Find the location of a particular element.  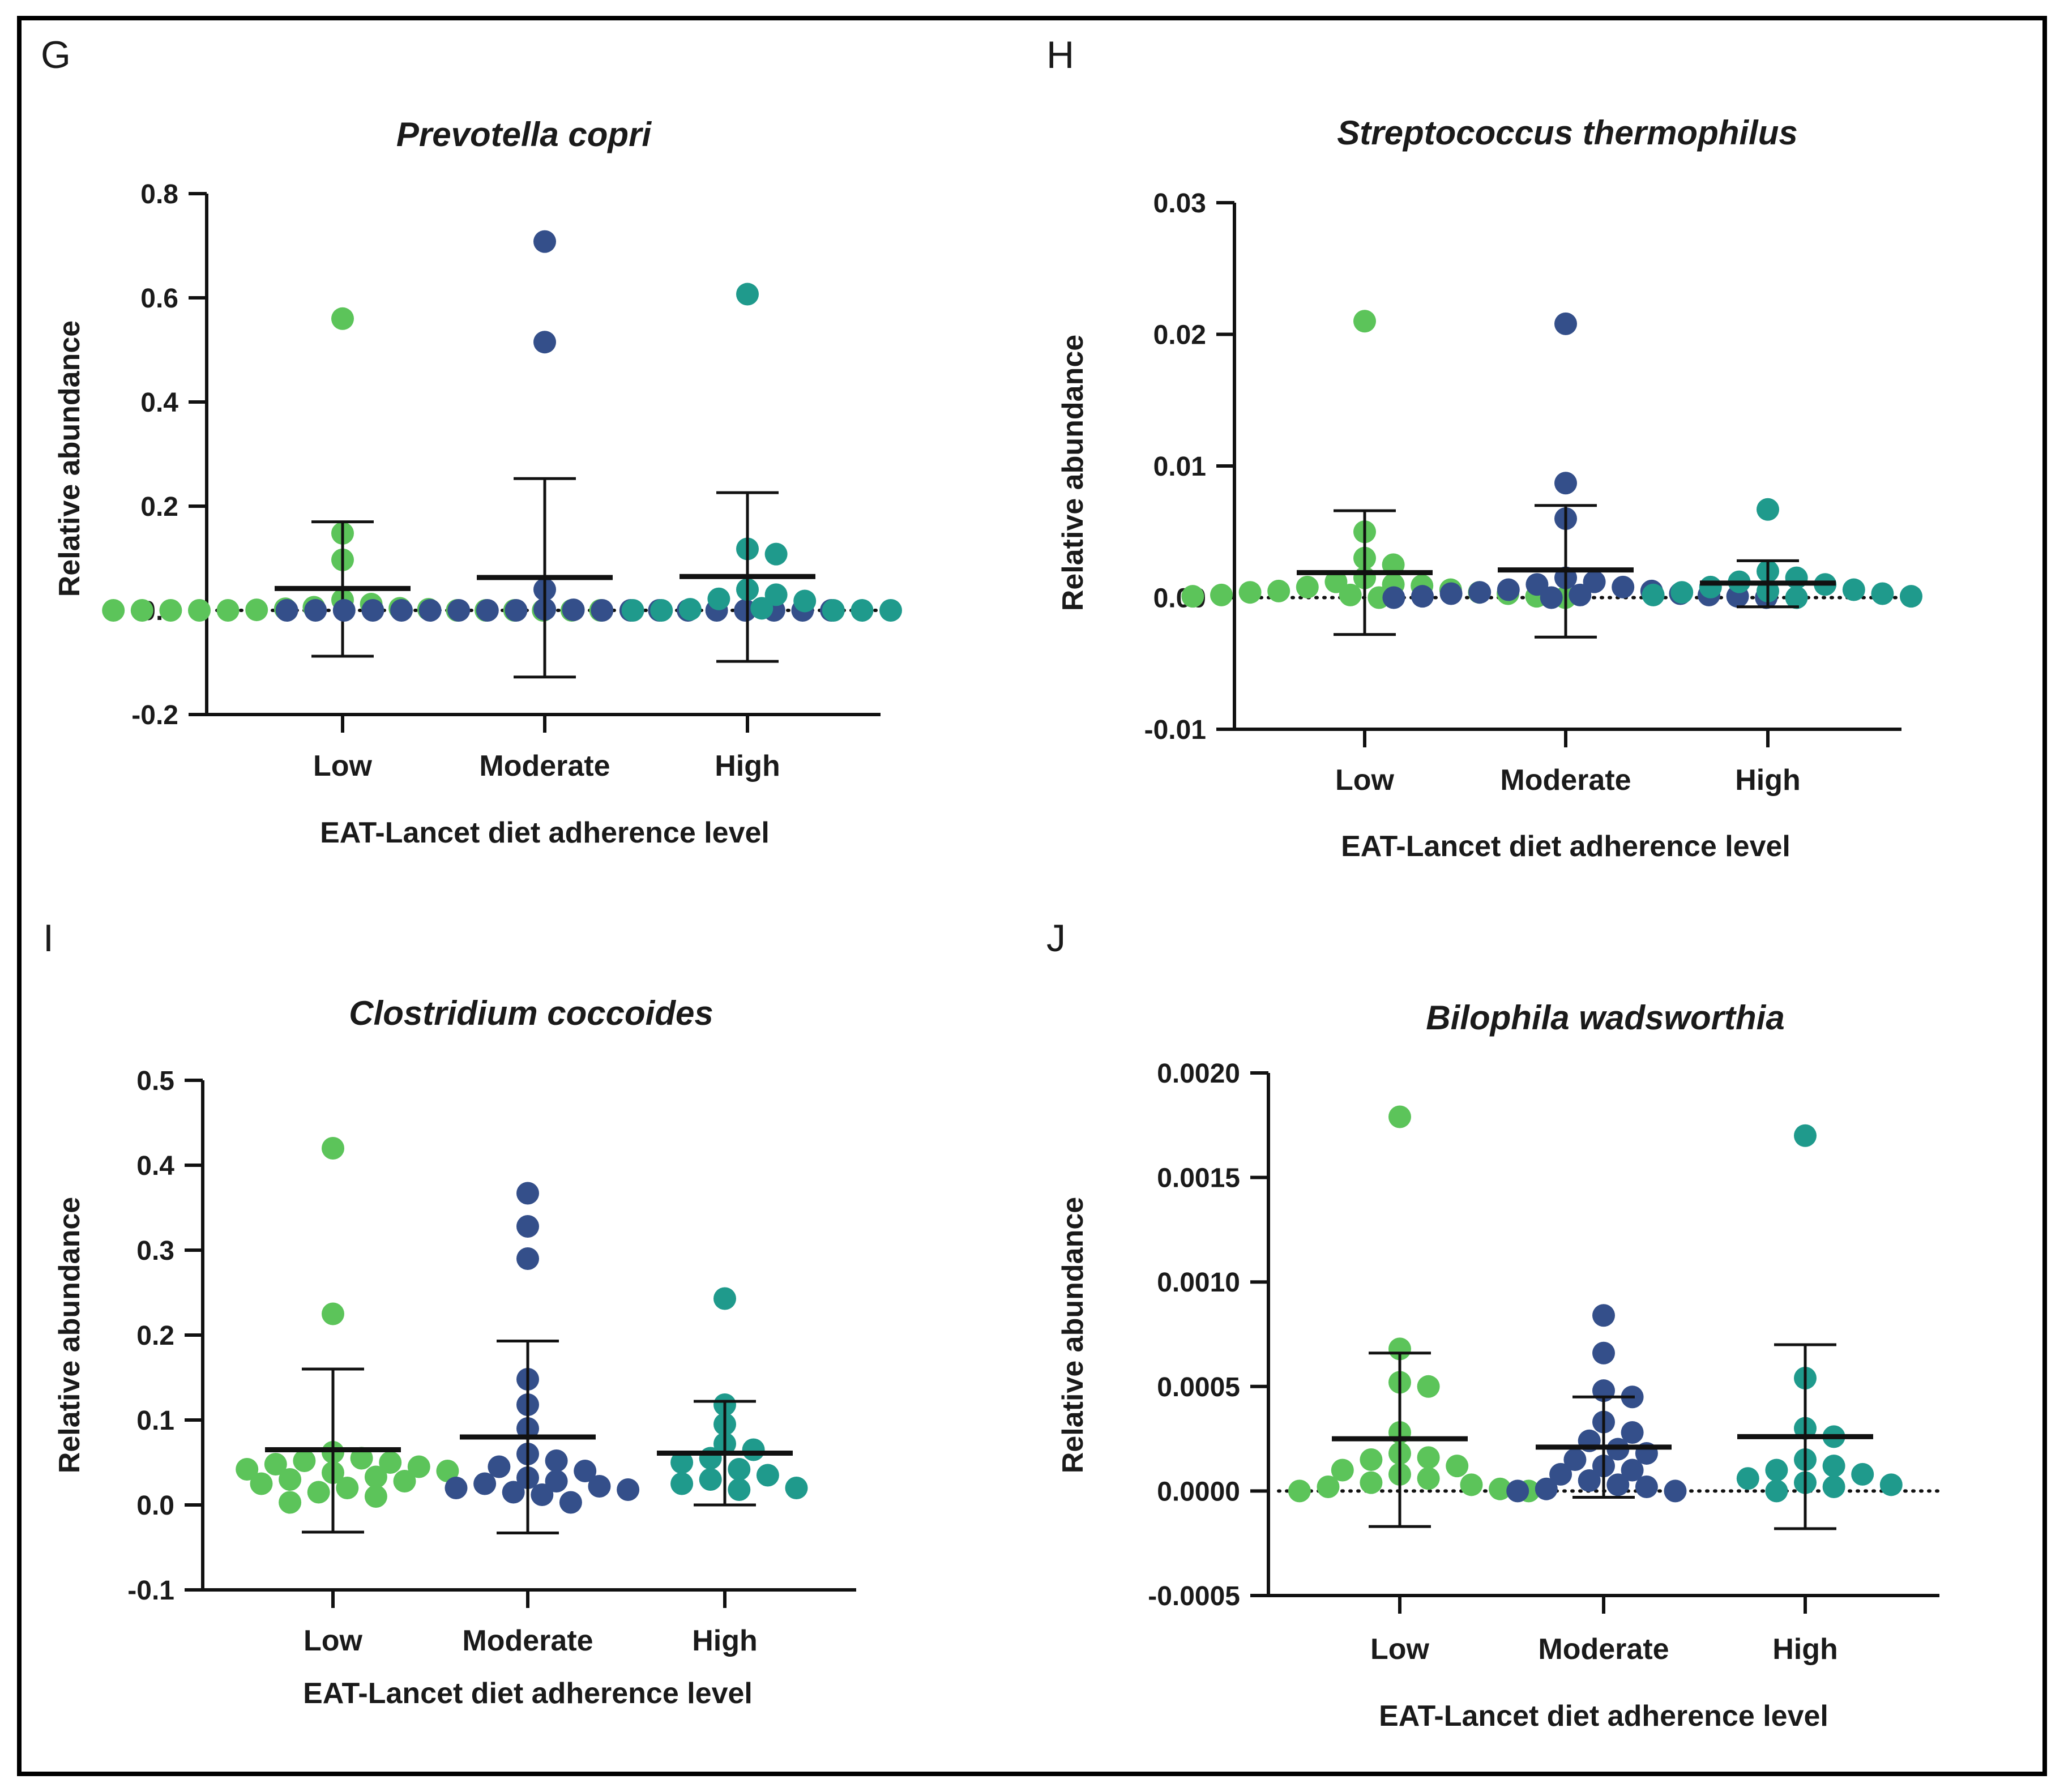

panel-i-x-axis-title: EAT-Lancet diet adherence level is located at coordinates (528, 1694).